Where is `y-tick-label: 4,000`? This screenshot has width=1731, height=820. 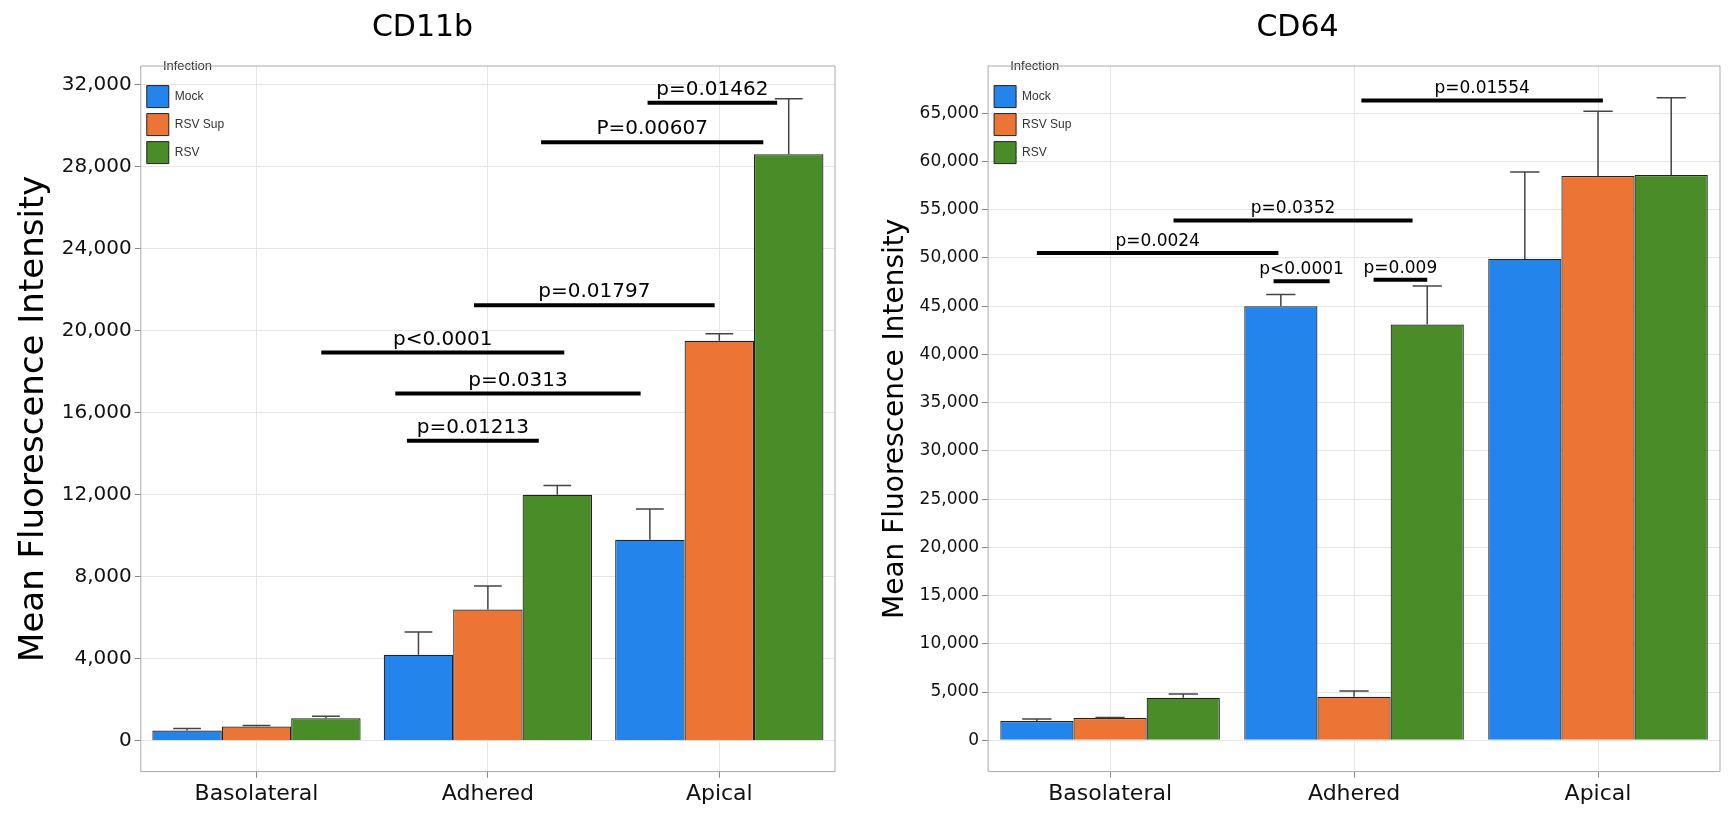 y-tick-label: 4,000 is located at coordinates (103, 656).